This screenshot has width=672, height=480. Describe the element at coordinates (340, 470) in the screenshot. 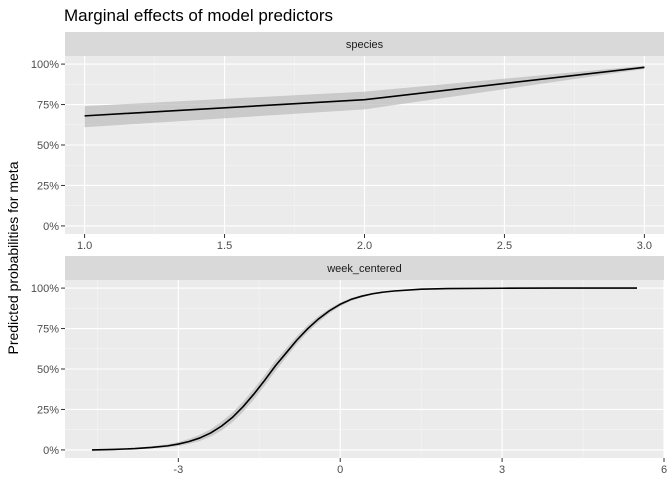

I see `x-tick-label: 0` at that location.